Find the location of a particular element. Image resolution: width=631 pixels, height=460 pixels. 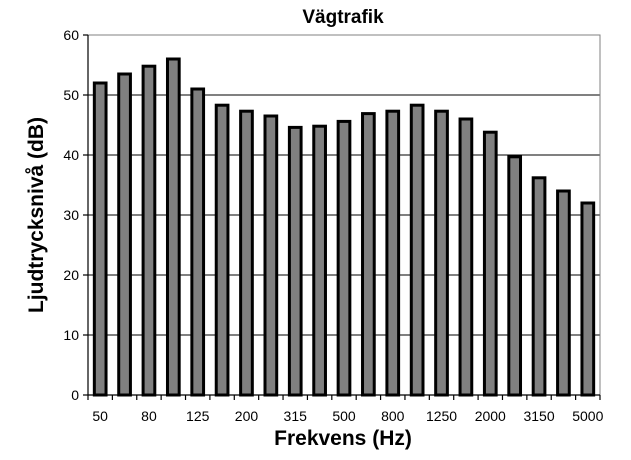

bar-2500hz is located at coordinates (515, 276).